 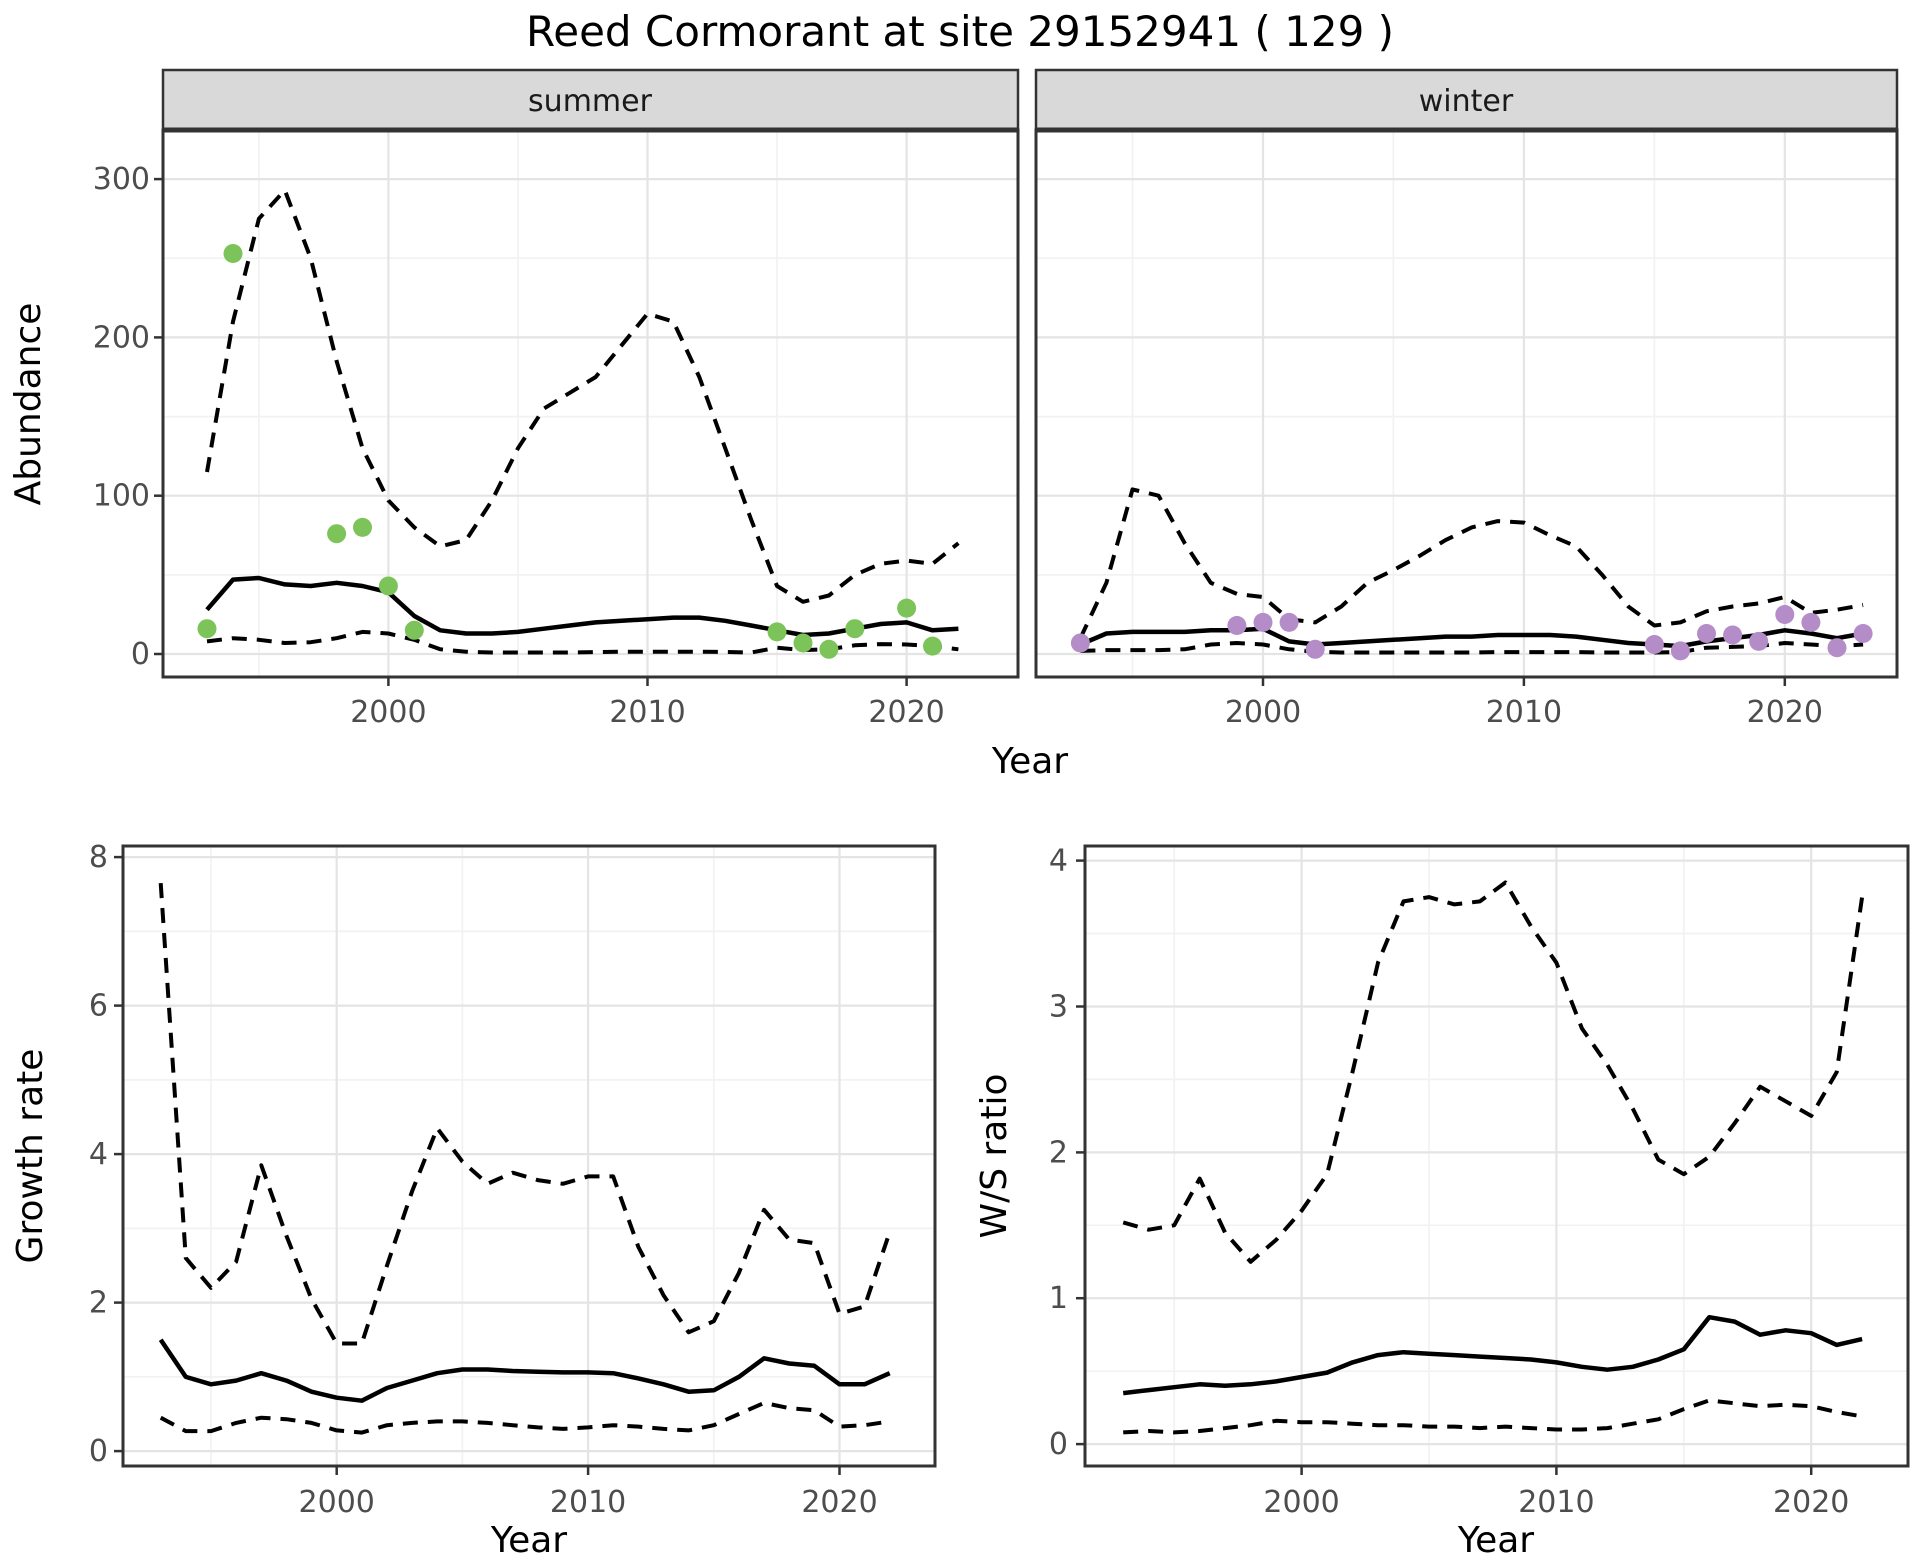 I want to click on x-axis-title-year-growth: Year, so click(x=528, y=1540).